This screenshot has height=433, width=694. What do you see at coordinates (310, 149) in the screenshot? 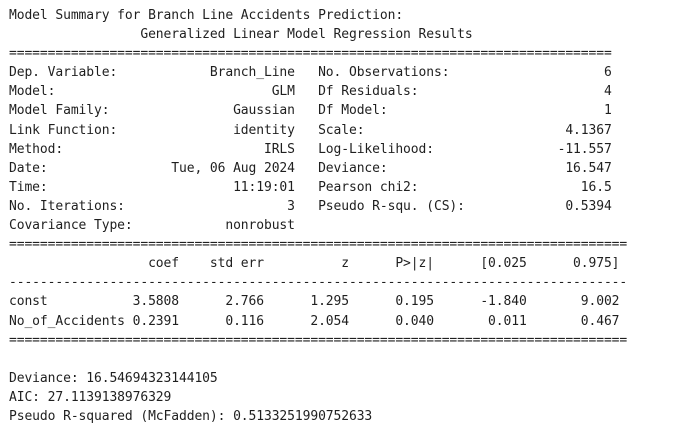
I see `row-method: Method: IRLS Log-Likelihood: -11.557` at bounding box center [310, 149].